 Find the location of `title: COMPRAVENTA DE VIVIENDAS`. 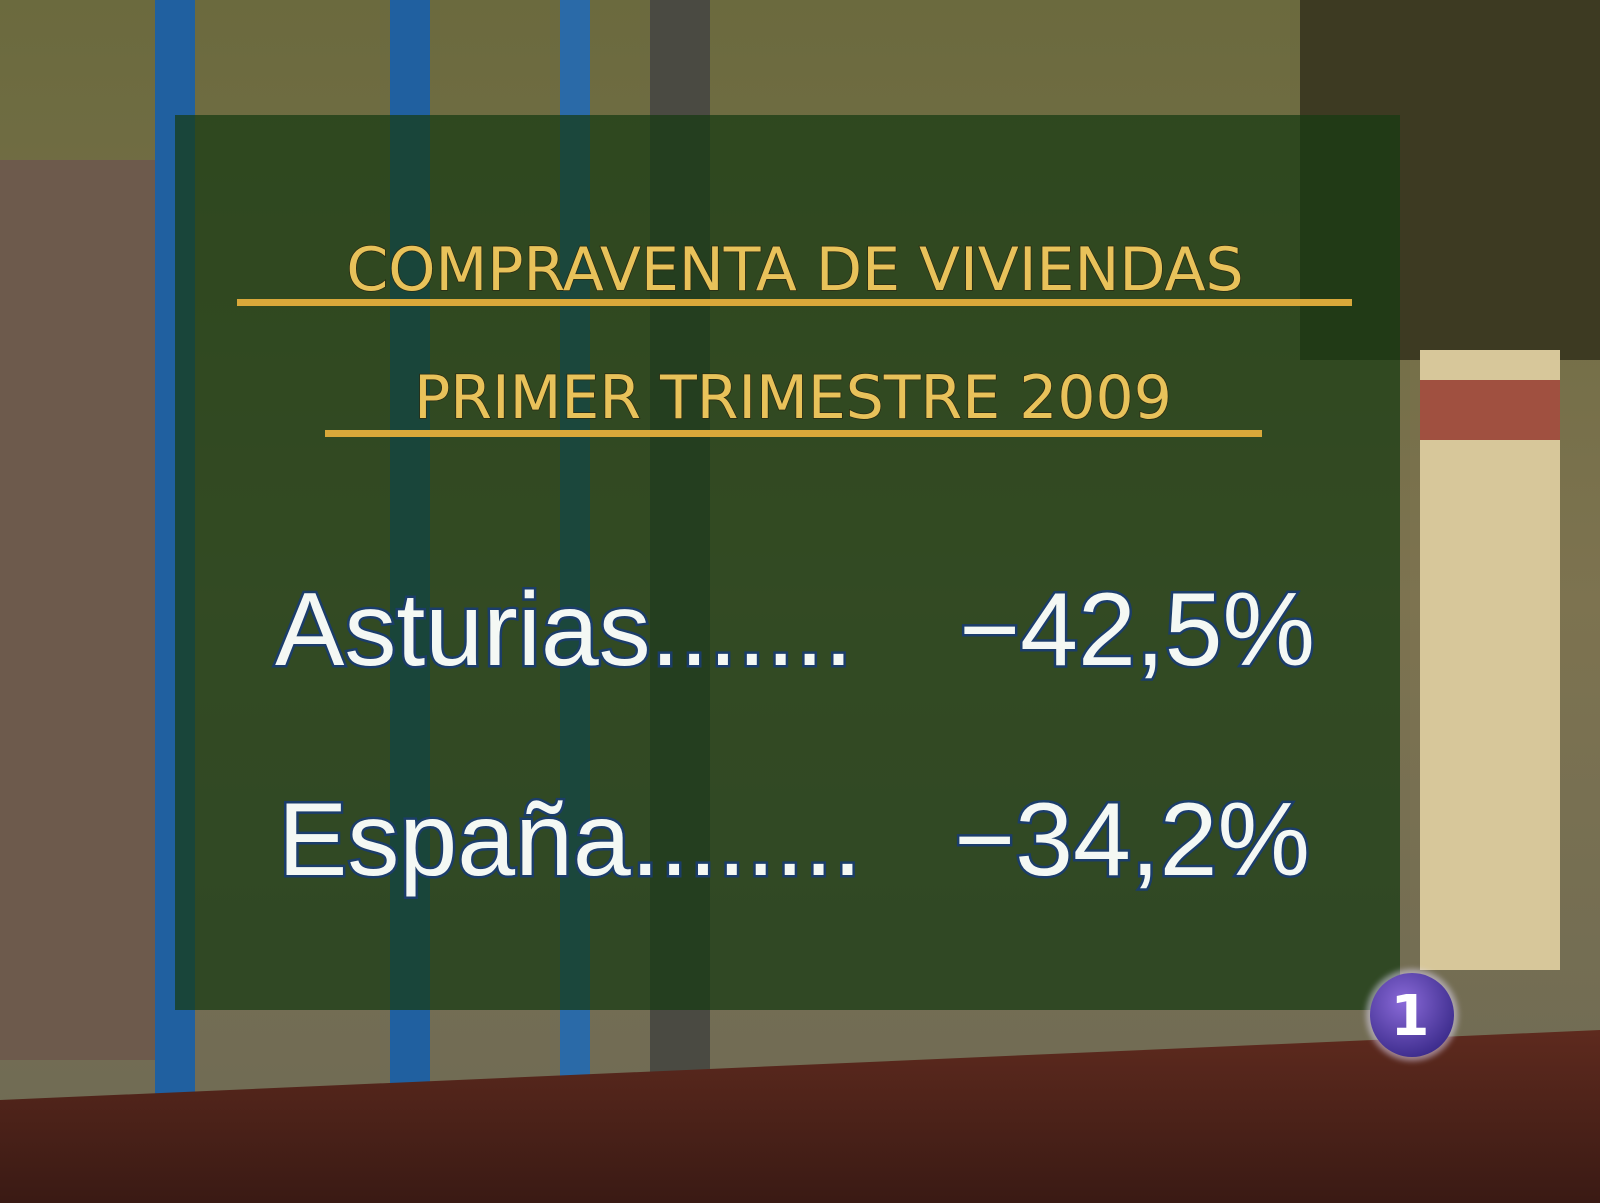

title: COMPRAVENTA DE VIVIENDAS is located at coordinates (794, 270).